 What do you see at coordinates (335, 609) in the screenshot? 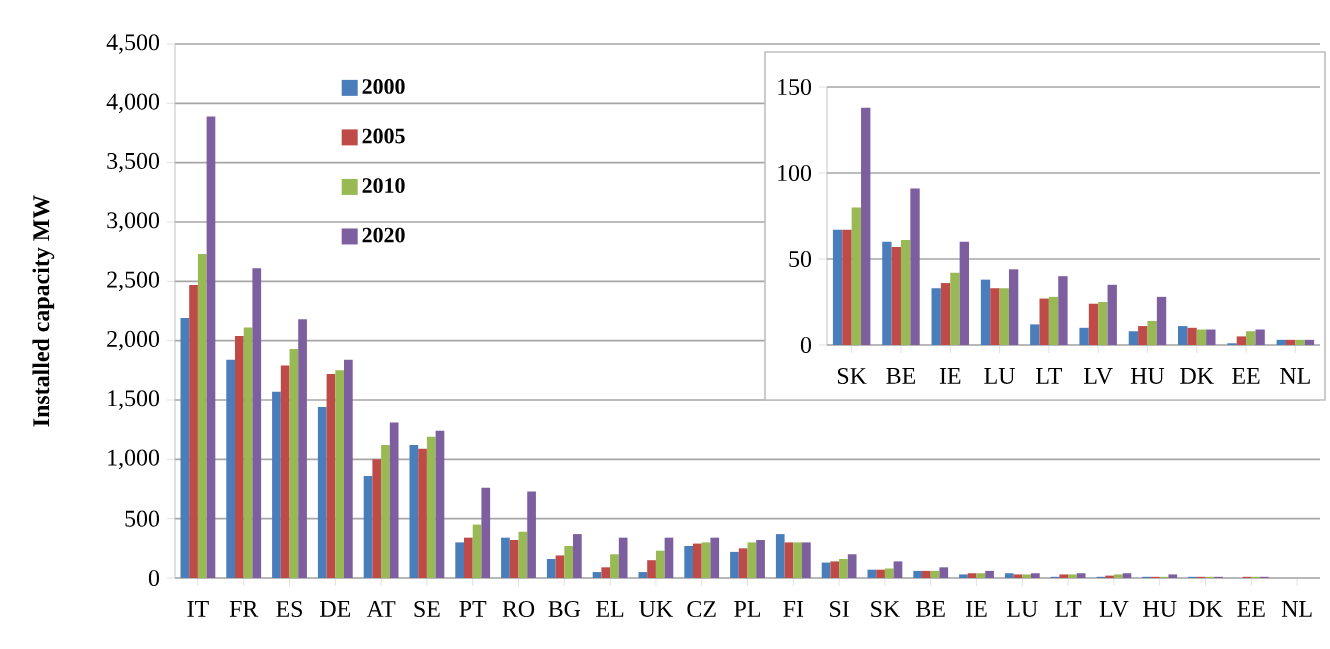
I see `x-tick-label: DE` at bounding box center [335, 609].